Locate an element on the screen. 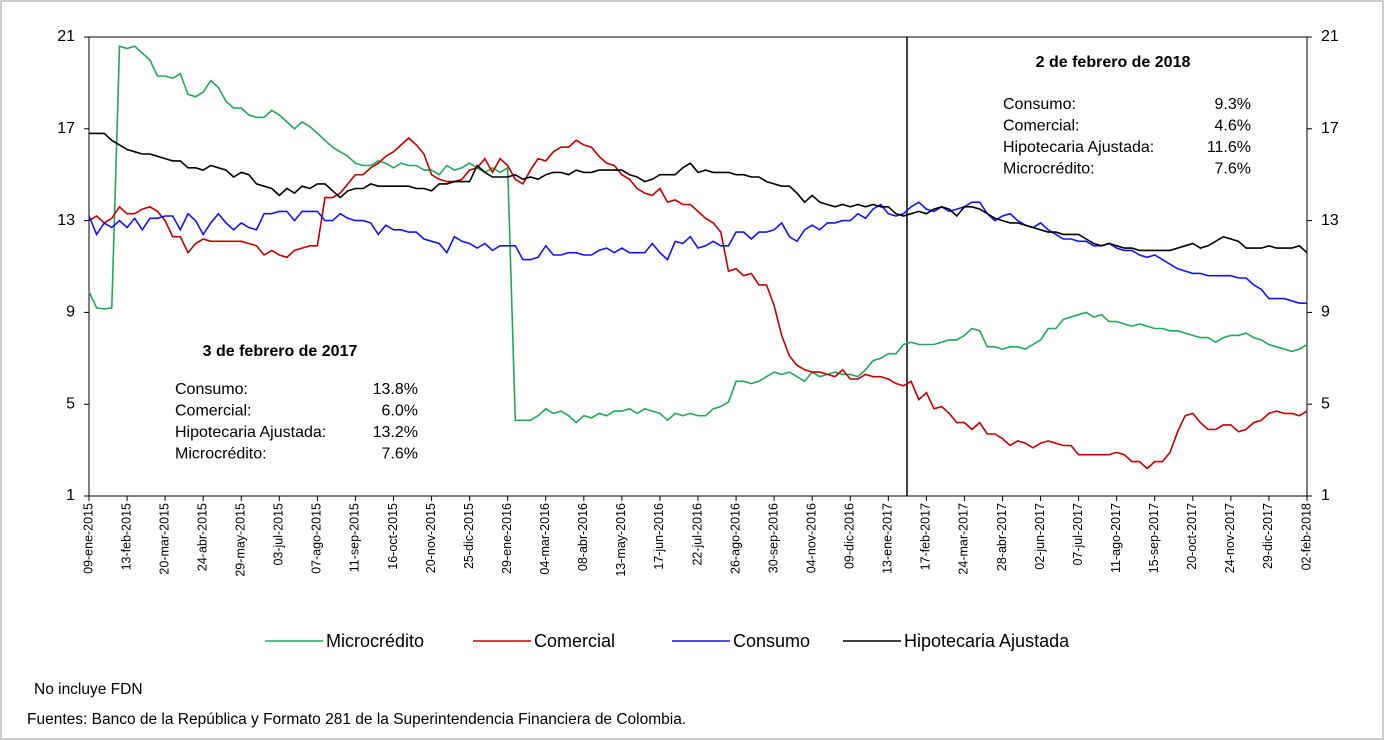 The image size is (1384, 740). legend-label: Consumo is located at coordinates (771, 641).